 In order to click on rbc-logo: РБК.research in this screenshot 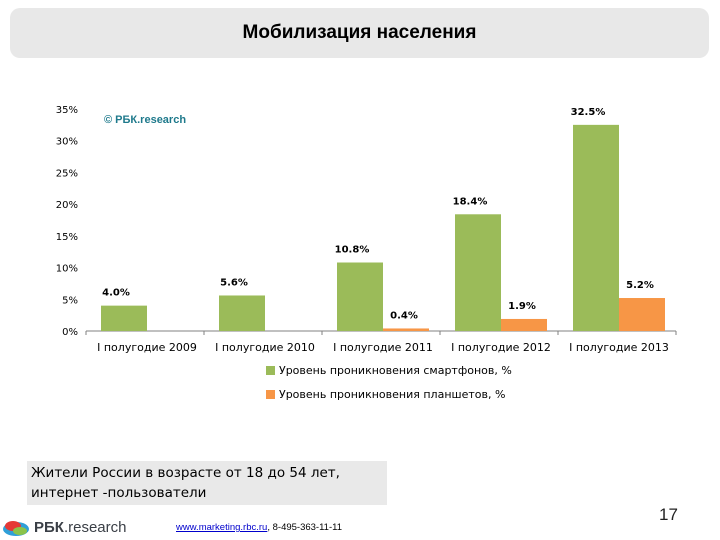, I will do `click(64, 527)`.